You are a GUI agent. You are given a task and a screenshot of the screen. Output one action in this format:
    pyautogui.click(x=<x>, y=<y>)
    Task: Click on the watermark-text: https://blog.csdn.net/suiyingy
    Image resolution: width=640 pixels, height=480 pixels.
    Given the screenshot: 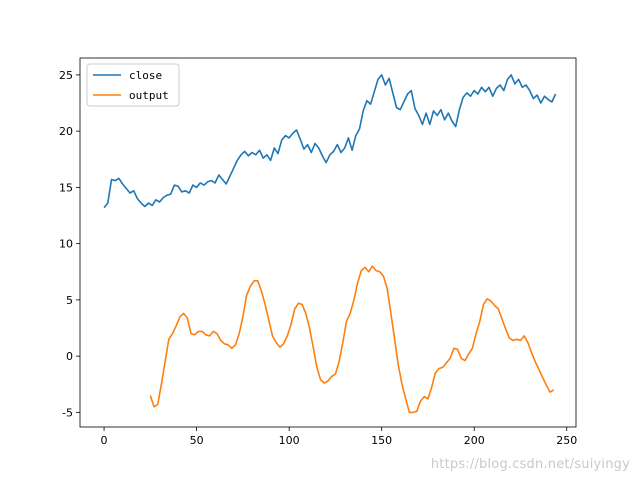 What is the action you would take?
    pyautogui.click(x=530, y=464)
    